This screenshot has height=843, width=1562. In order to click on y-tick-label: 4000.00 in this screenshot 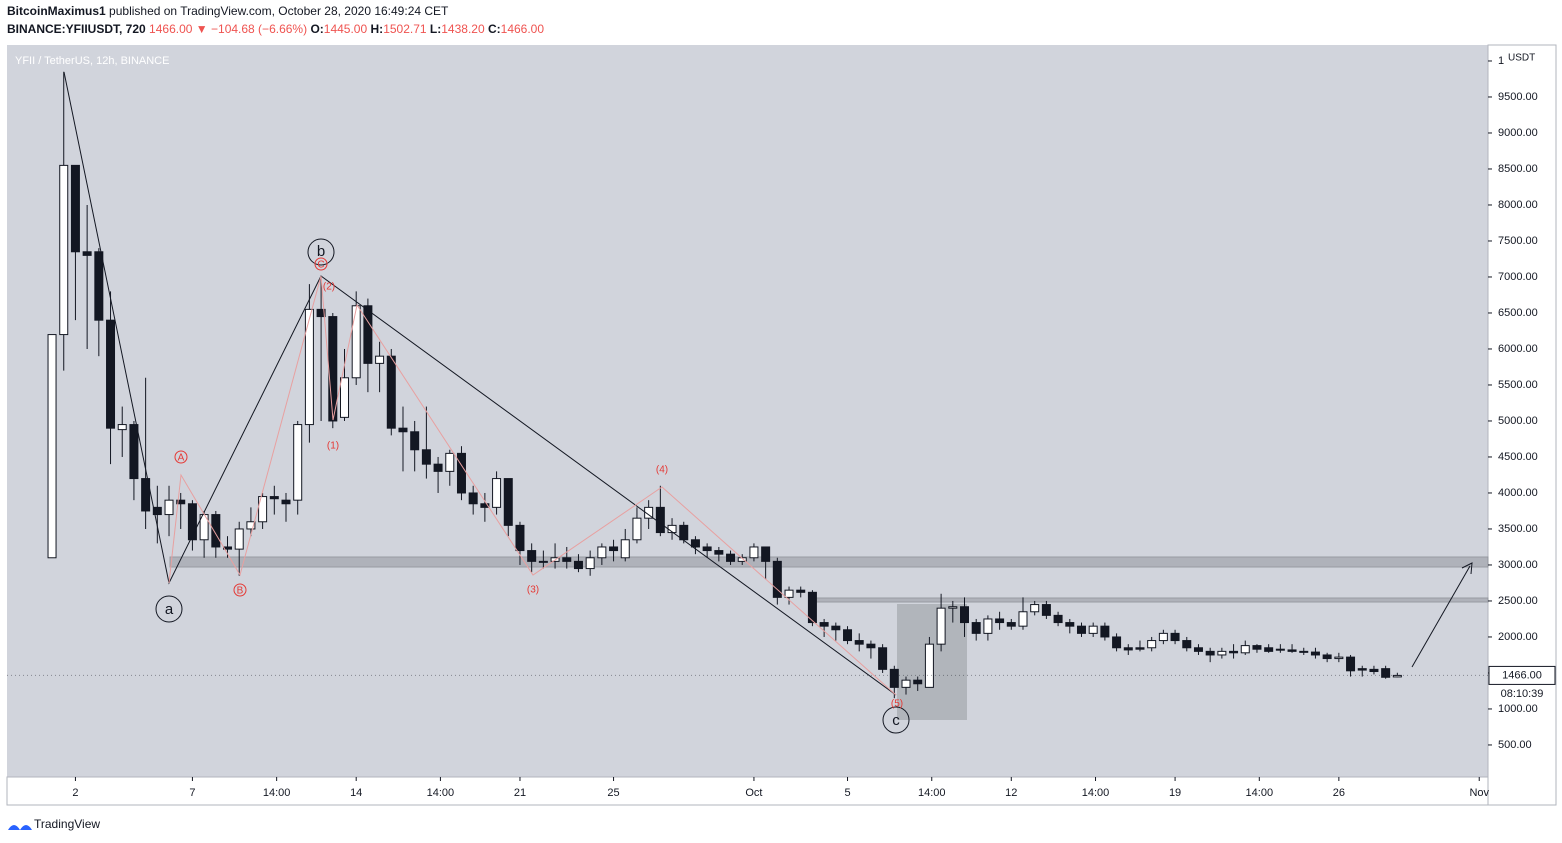, I will do `click(1518, 493)`.